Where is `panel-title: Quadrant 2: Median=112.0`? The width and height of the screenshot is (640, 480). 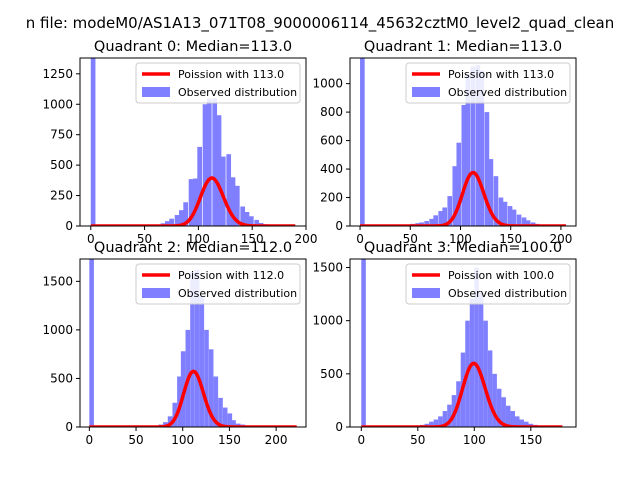
panel-title: Quadrant 2: Median=112.0 is located at coordinates (193, 248).